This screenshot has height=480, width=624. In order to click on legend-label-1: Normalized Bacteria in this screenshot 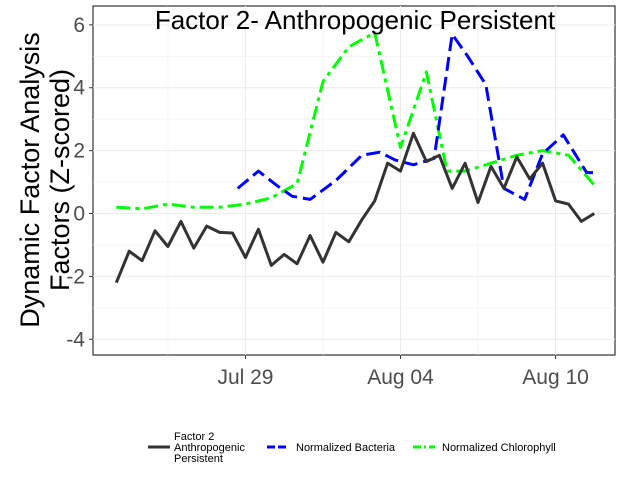, I will do `click(346, 448)`.